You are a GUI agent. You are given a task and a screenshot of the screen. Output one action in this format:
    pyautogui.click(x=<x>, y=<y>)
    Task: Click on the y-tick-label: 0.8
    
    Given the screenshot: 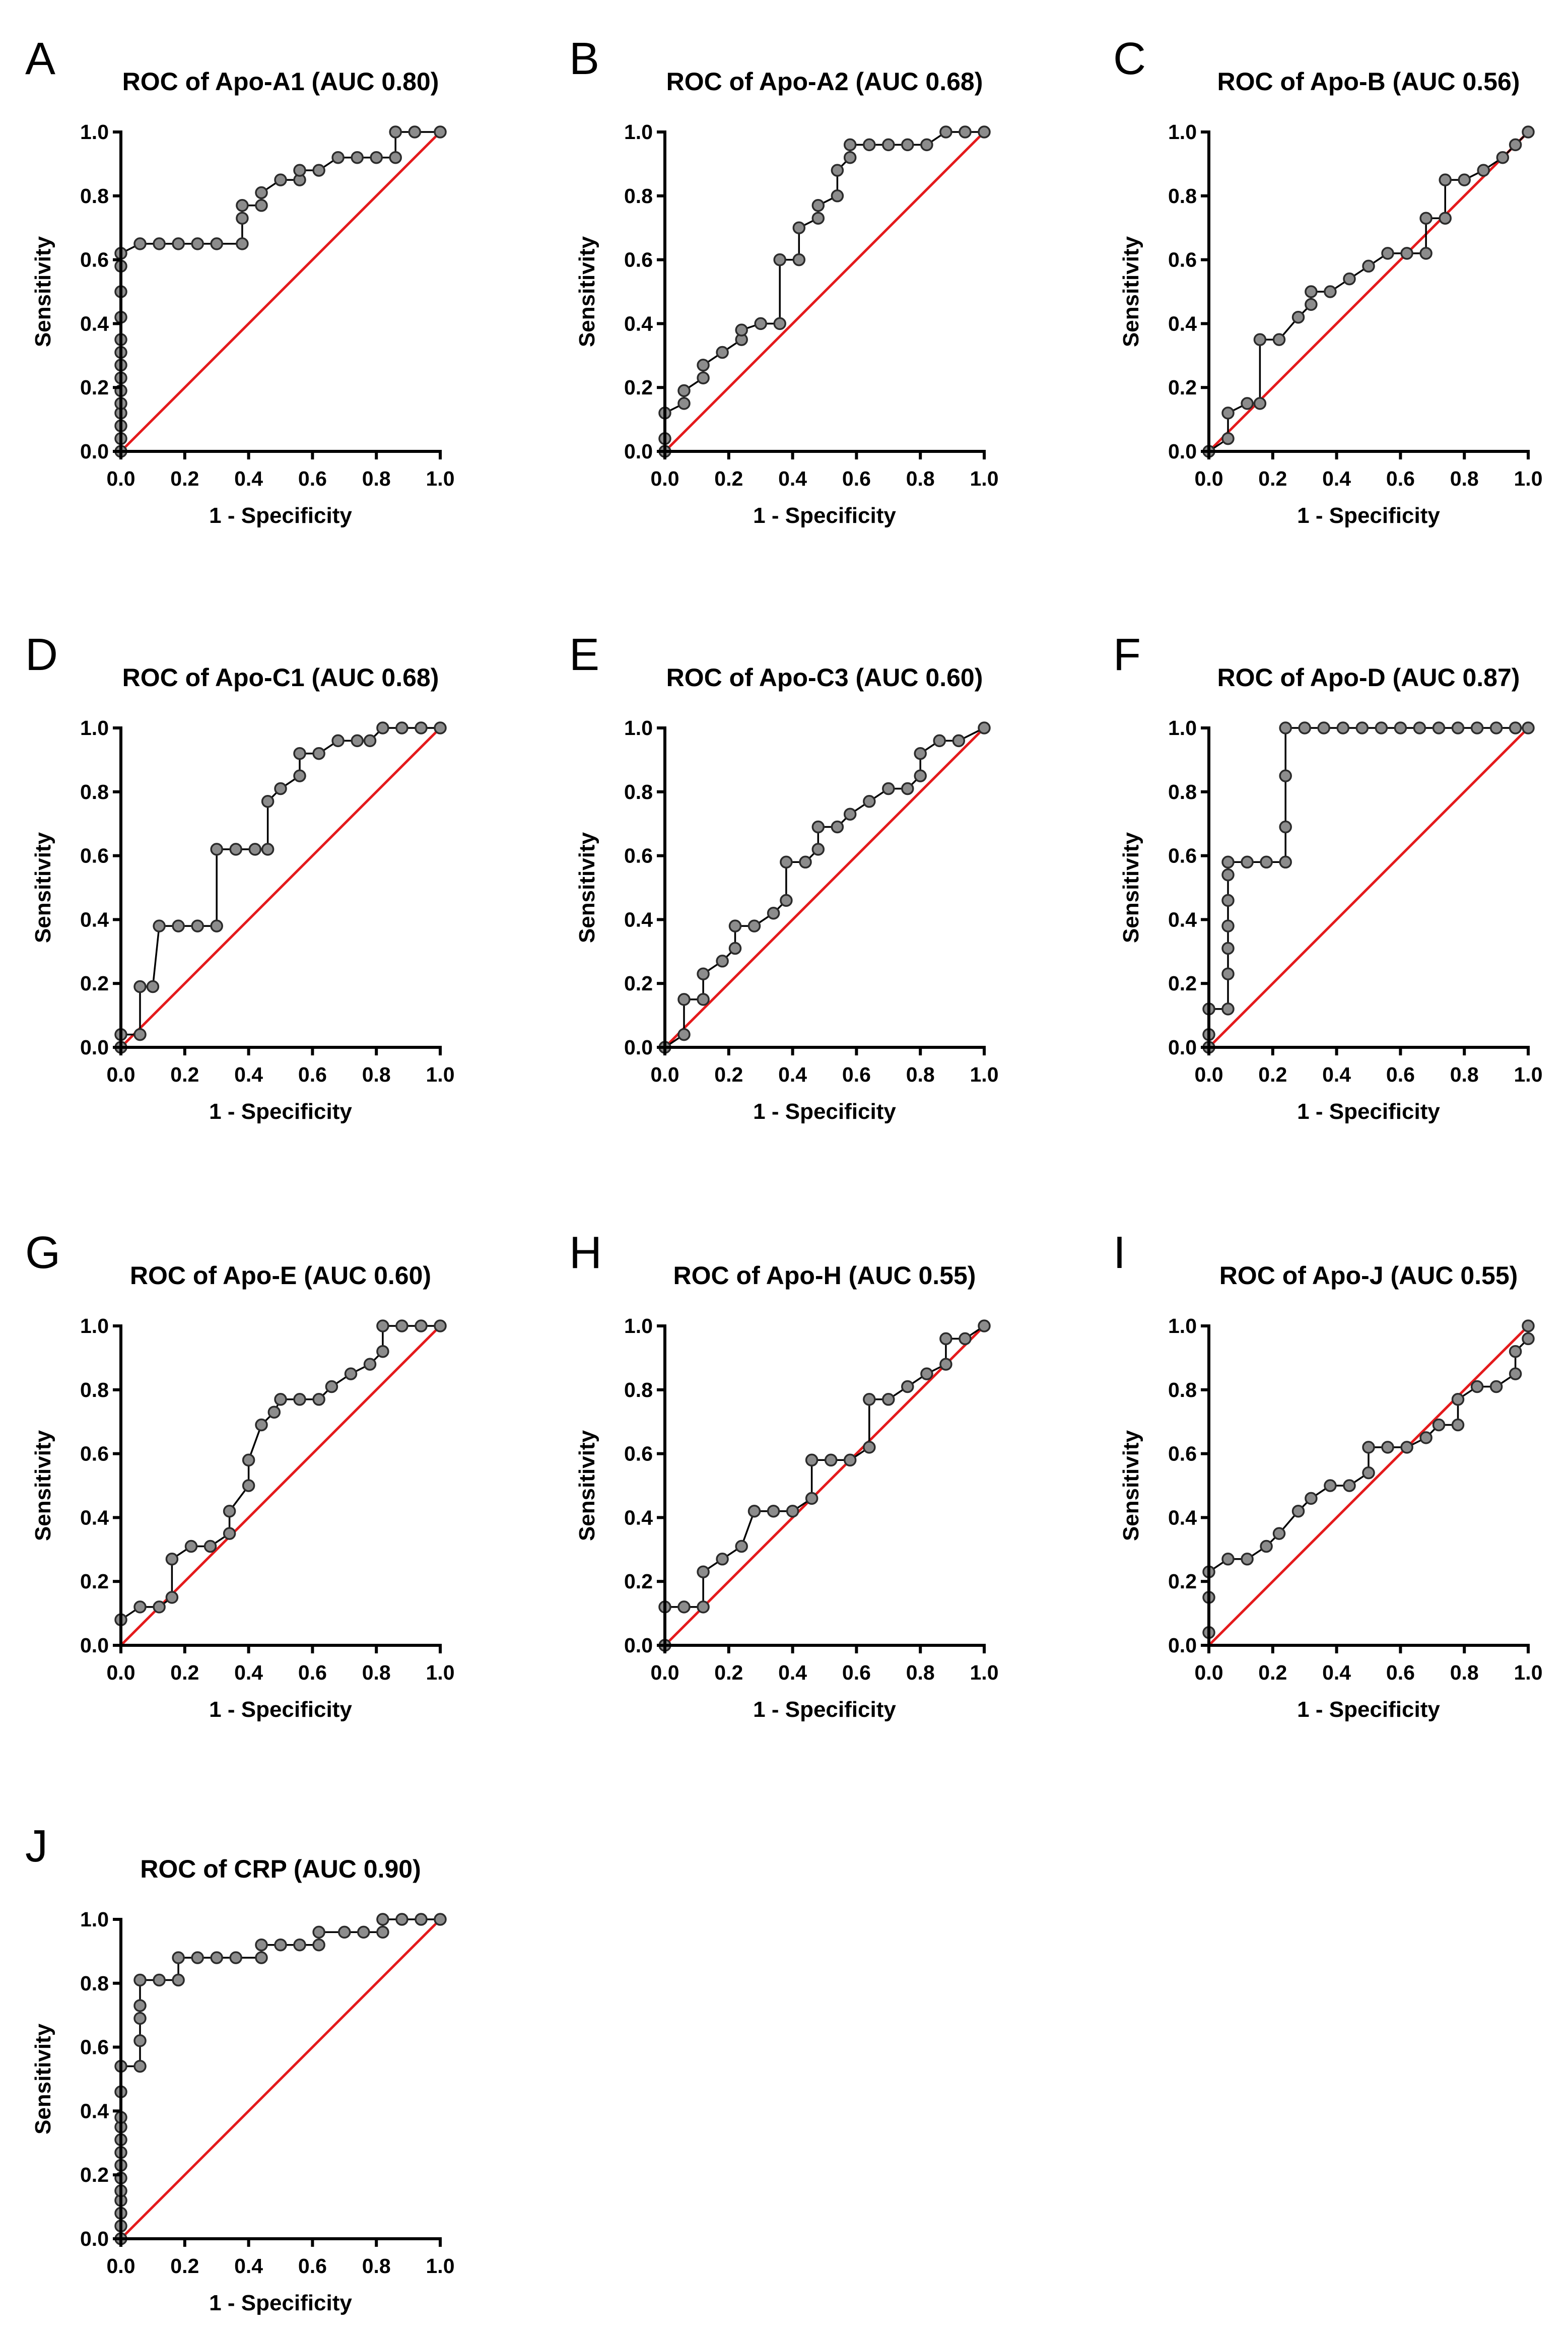 What is the action you would take?
    pyautogui.click(x=638, y=196)
    